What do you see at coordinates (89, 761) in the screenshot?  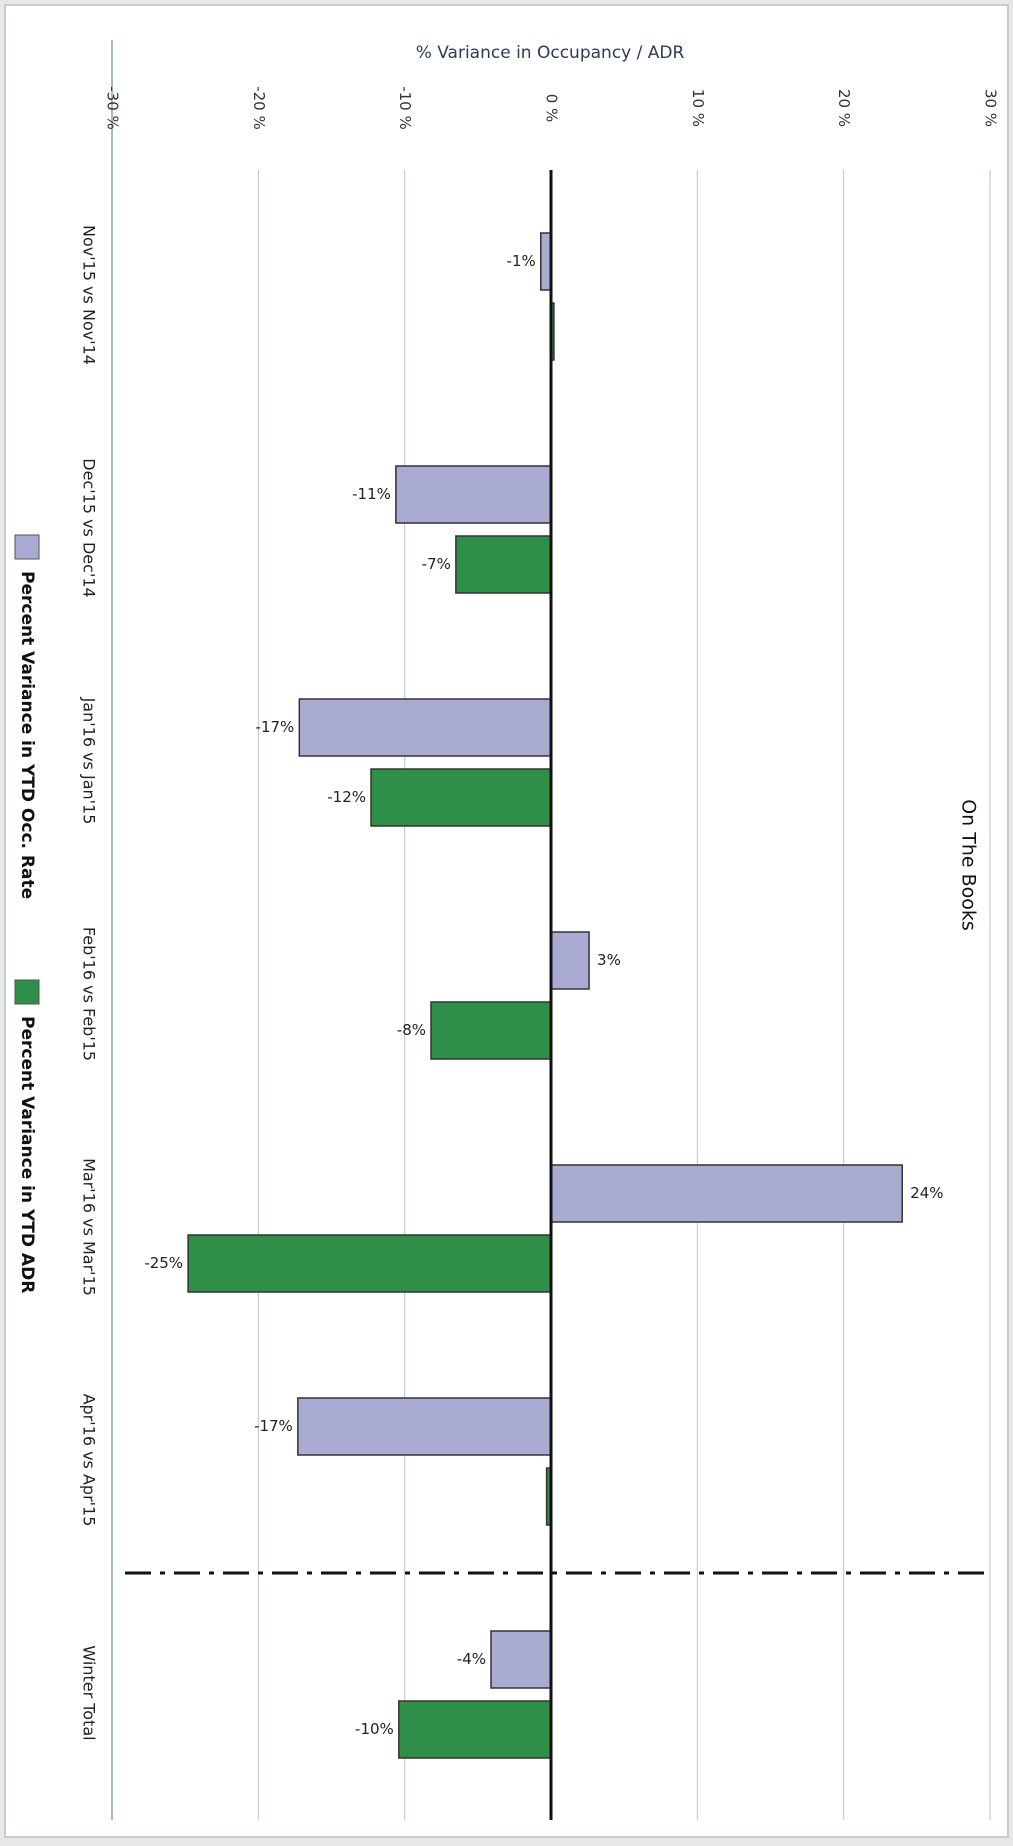 I see `category-label: Jan'16 vs Jan'15` at bounding box center [89, 761].